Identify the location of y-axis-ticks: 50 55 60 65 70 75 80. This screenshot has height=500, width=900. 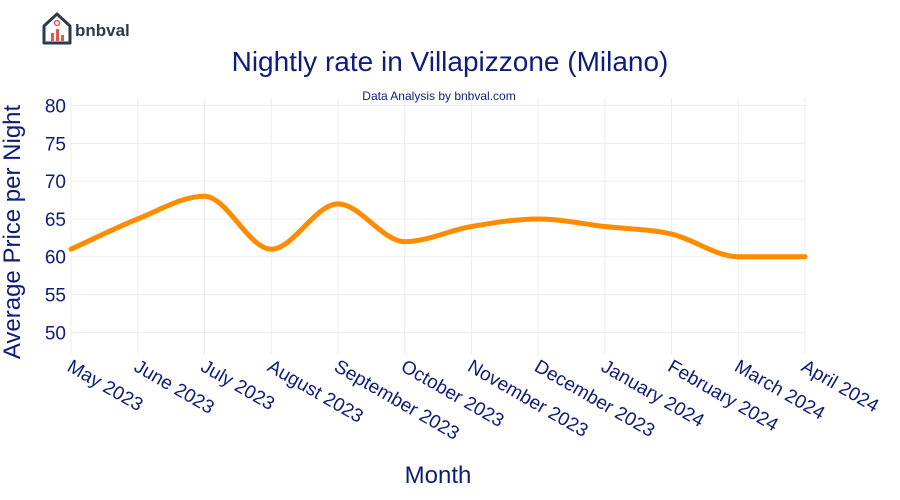
(55, 221).